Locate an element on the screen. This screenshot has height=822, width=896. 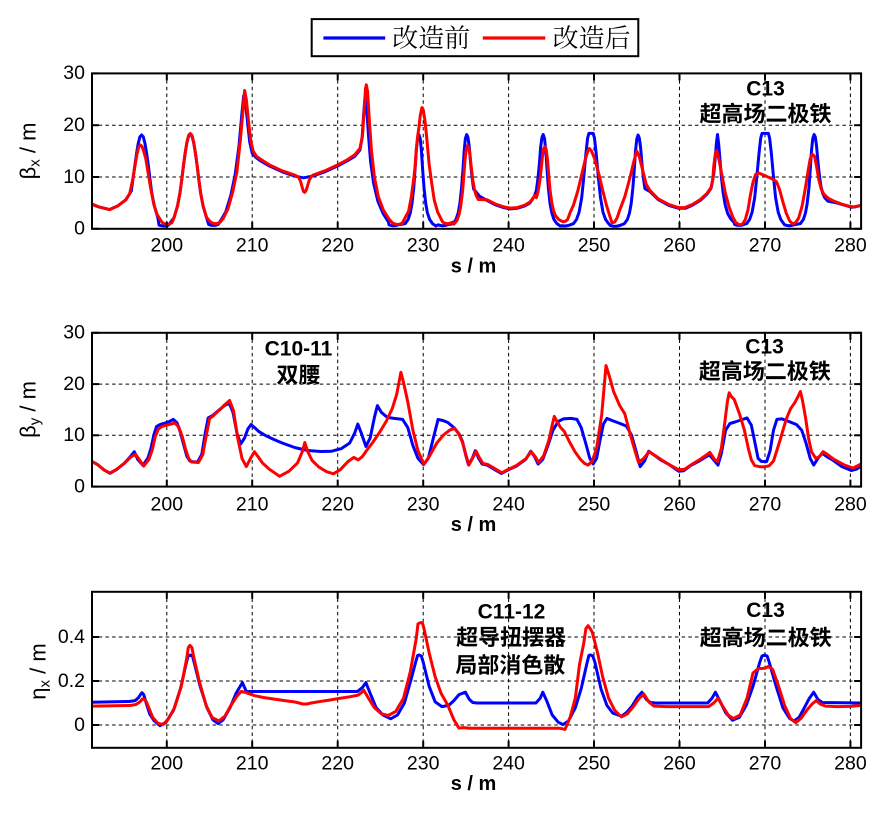
svg-text: βx / m is located at coordinates (30, 151).